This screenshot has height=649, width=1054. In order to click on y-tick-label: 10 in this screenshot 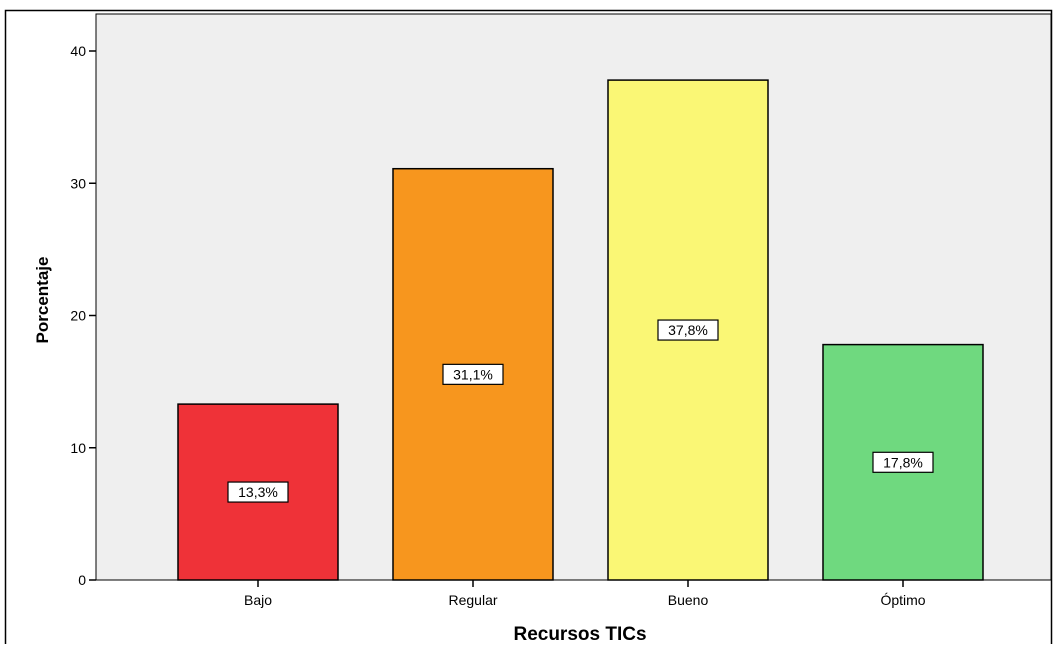, I will do `click(78, 448)`.